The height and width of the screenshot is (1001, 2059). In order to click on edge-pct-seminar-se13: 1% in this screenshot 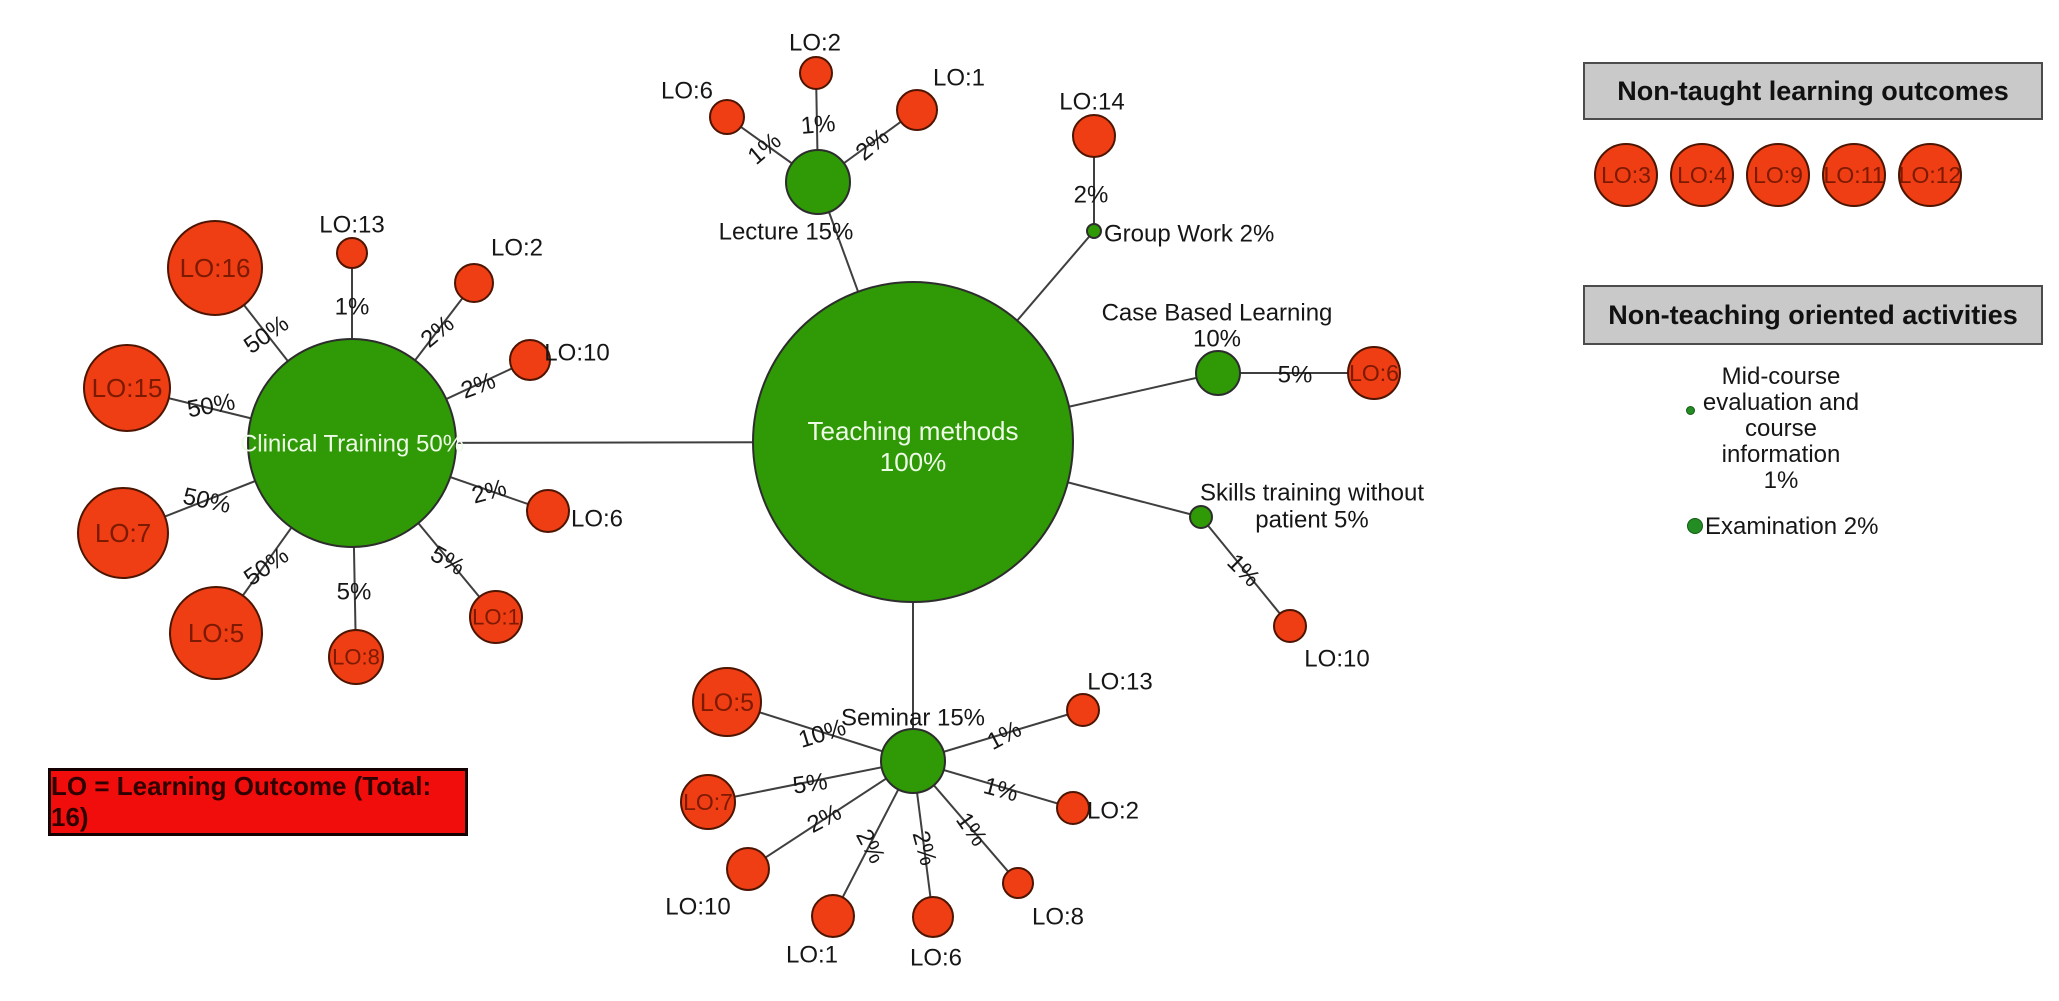, I will do `click(1004, 736)`.